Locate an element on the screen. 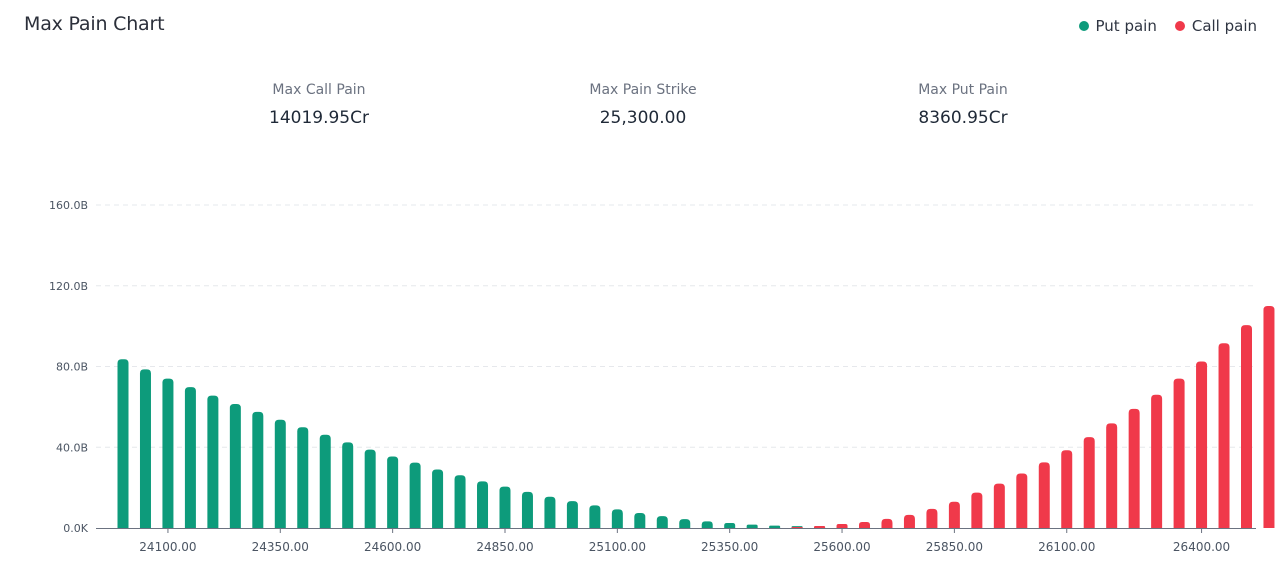 The width and height of the screenshot is (1285, 573). call-pain-swatch is located at coordinates (1179, 26).